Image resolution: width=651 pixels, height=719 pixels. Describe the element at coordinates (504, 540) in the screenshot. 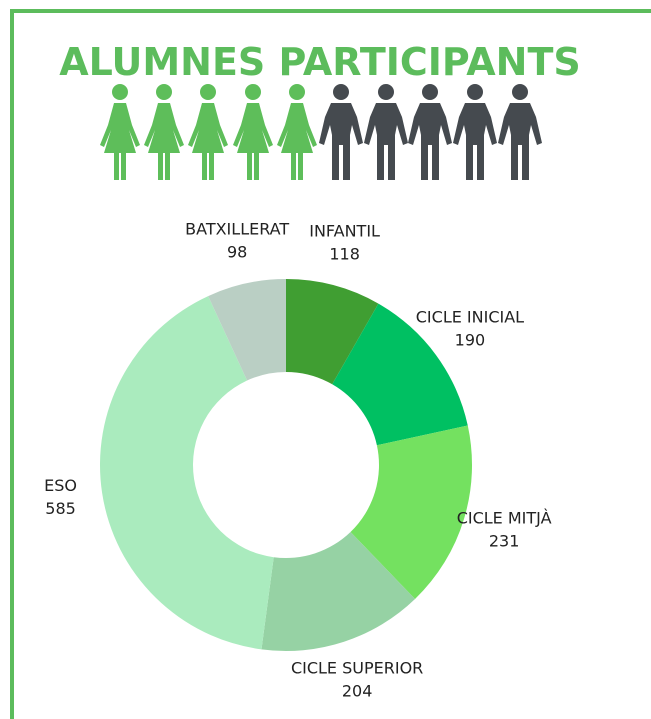

I see `slice-value: 231` at that location.